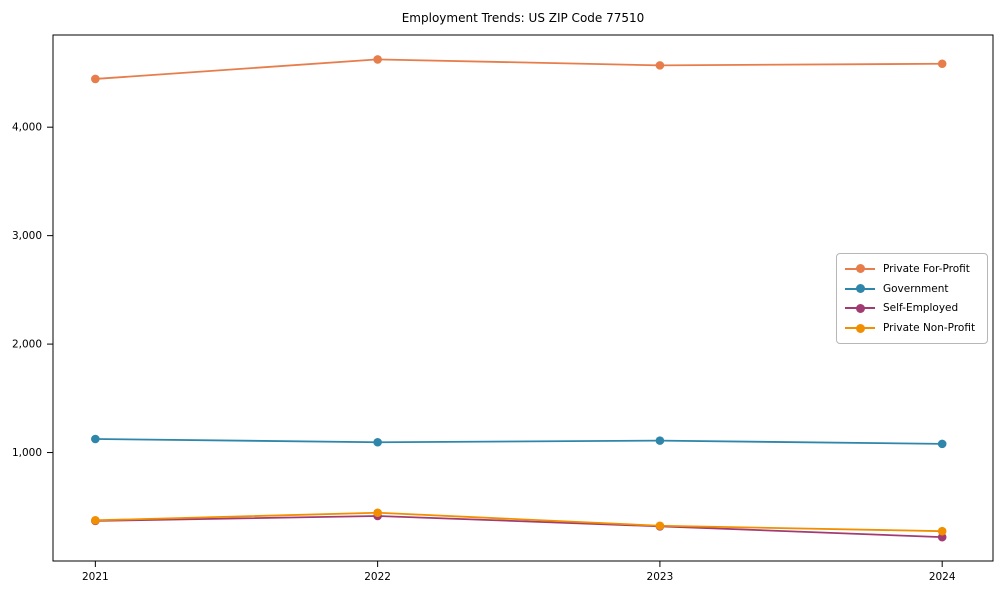  Describe the element at coordinates (95, 577) in the screenshot. I see `x-tick-label: 2021` at that location.